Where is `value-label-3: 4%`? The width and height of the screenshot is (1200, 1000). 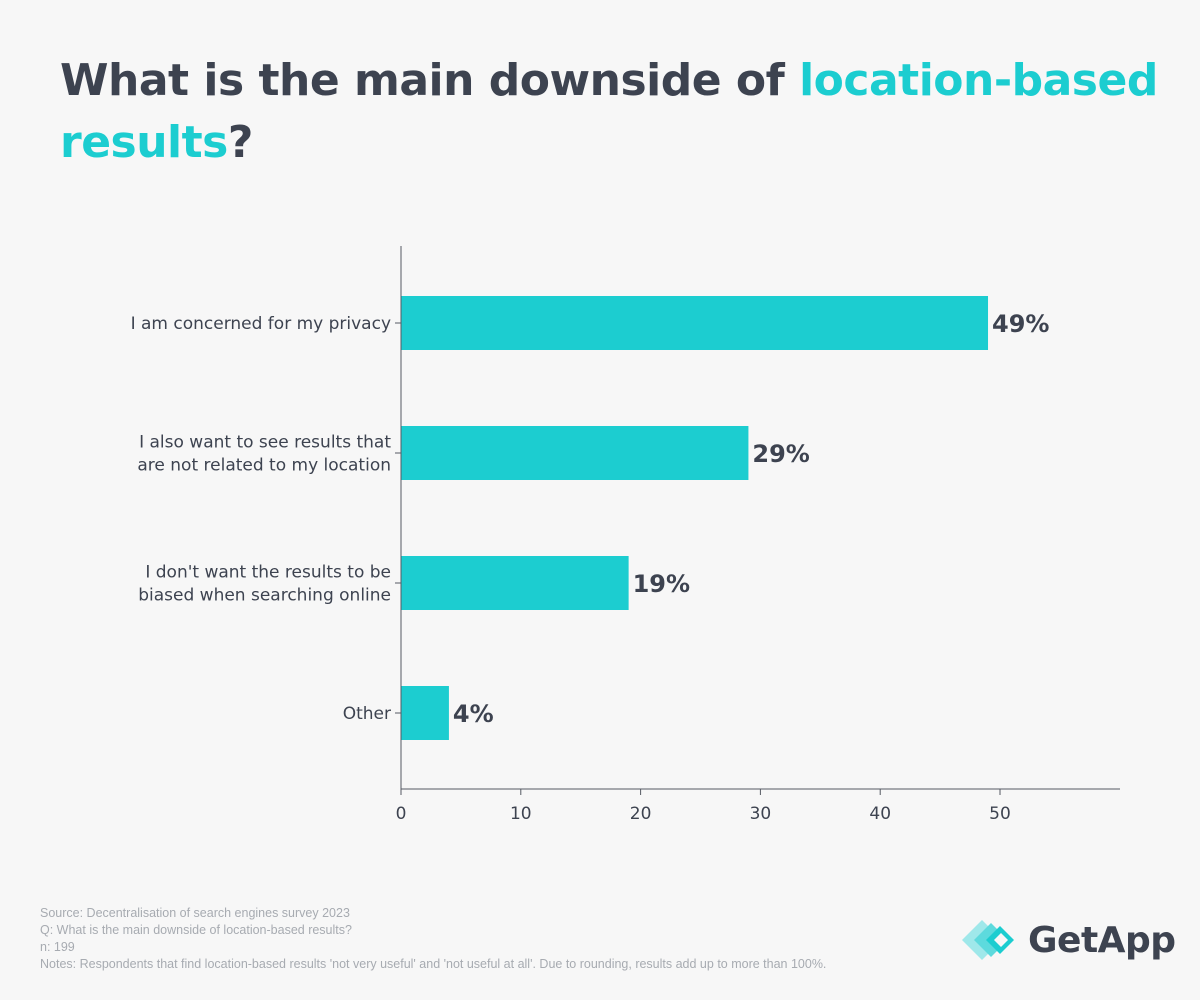 value-label-3: 4% is located at coordinates (473, 714).